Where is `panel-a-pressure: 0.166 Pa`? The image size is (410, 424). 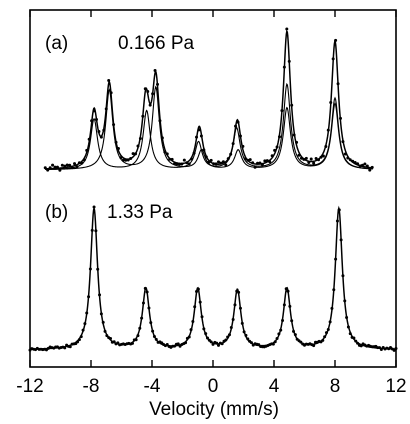 panel-a-pressure: 0.166 Pa is located at coordinates (156, 43).